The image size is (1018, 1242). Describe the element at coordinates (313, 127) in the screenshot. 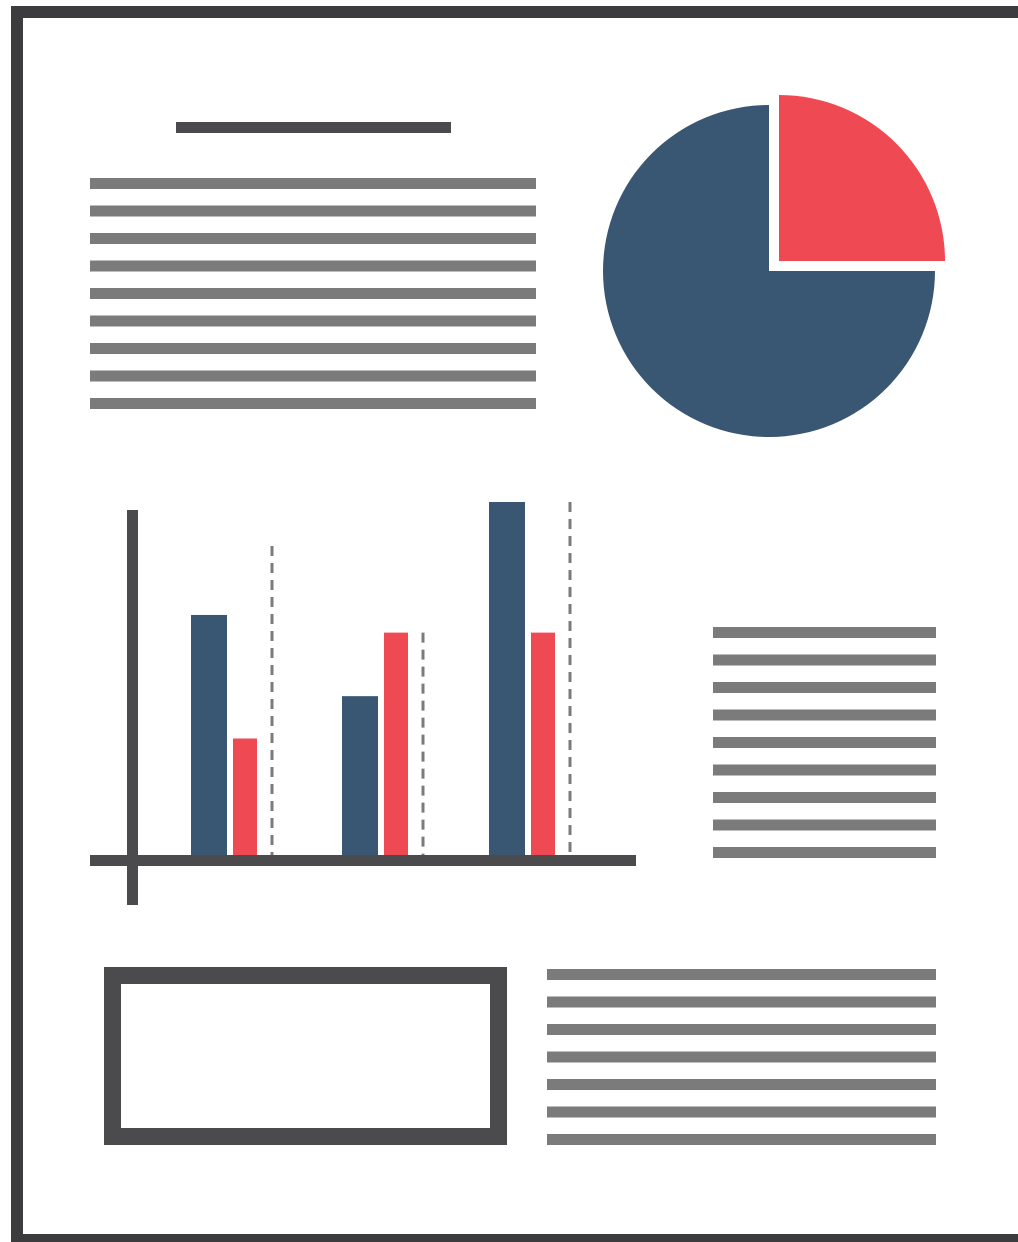

I see `heading-bar` at that location.